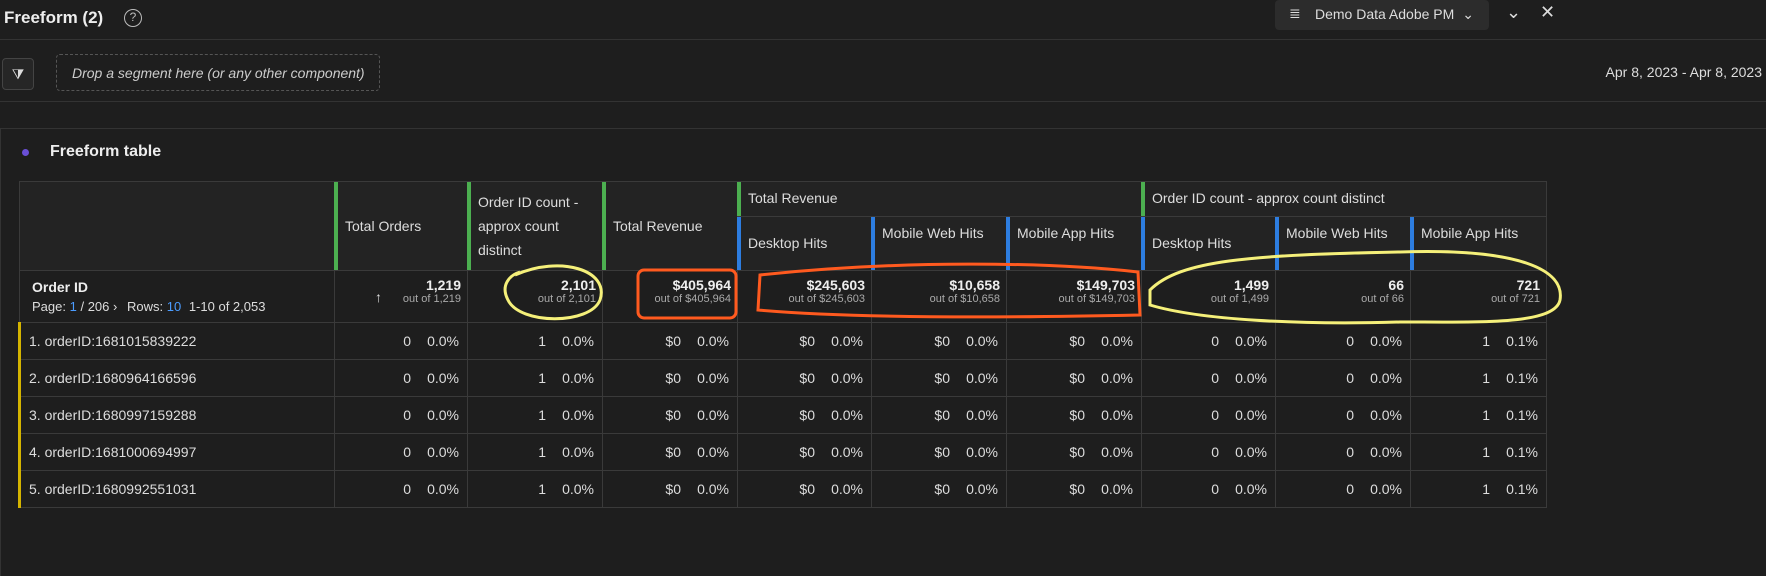 This screenshot has width=1766, height=576. What do you see at coordinates (1344, 199) in the screenshot?
I see `group-header: Order ID count - approx count distinct` at bounding box center [1344, 199].